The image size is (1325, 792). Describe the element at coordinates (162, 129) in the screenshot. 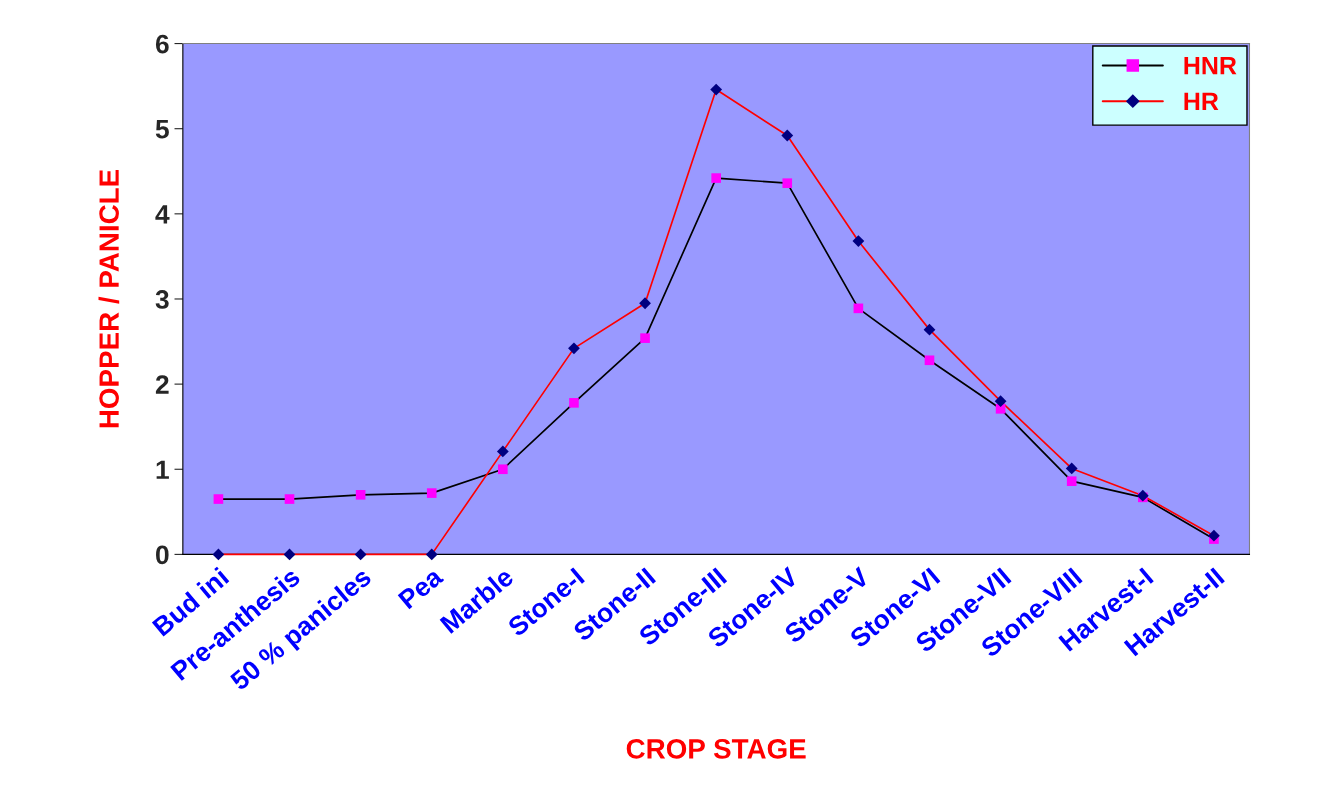

I see `y-tick-label: 5` at that location.